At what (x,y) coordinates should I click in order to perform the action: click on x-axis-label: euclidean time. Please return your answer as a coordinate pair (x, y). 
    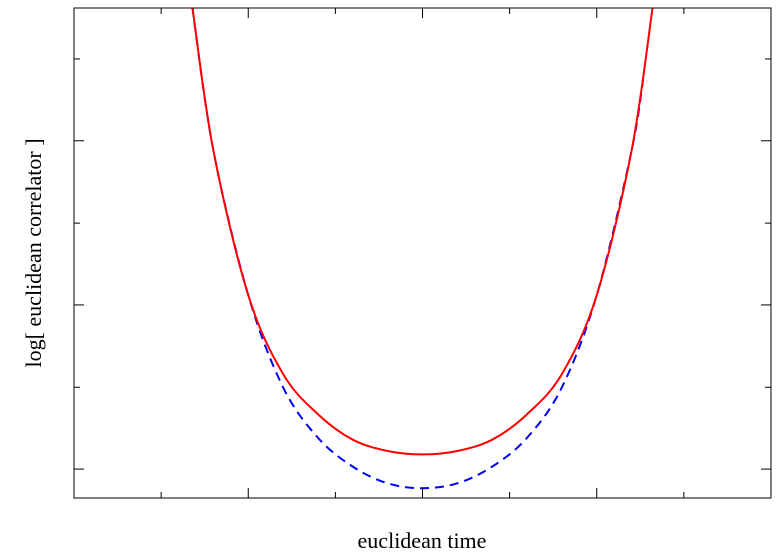
    Looking at the image, I should click on (422, 540).